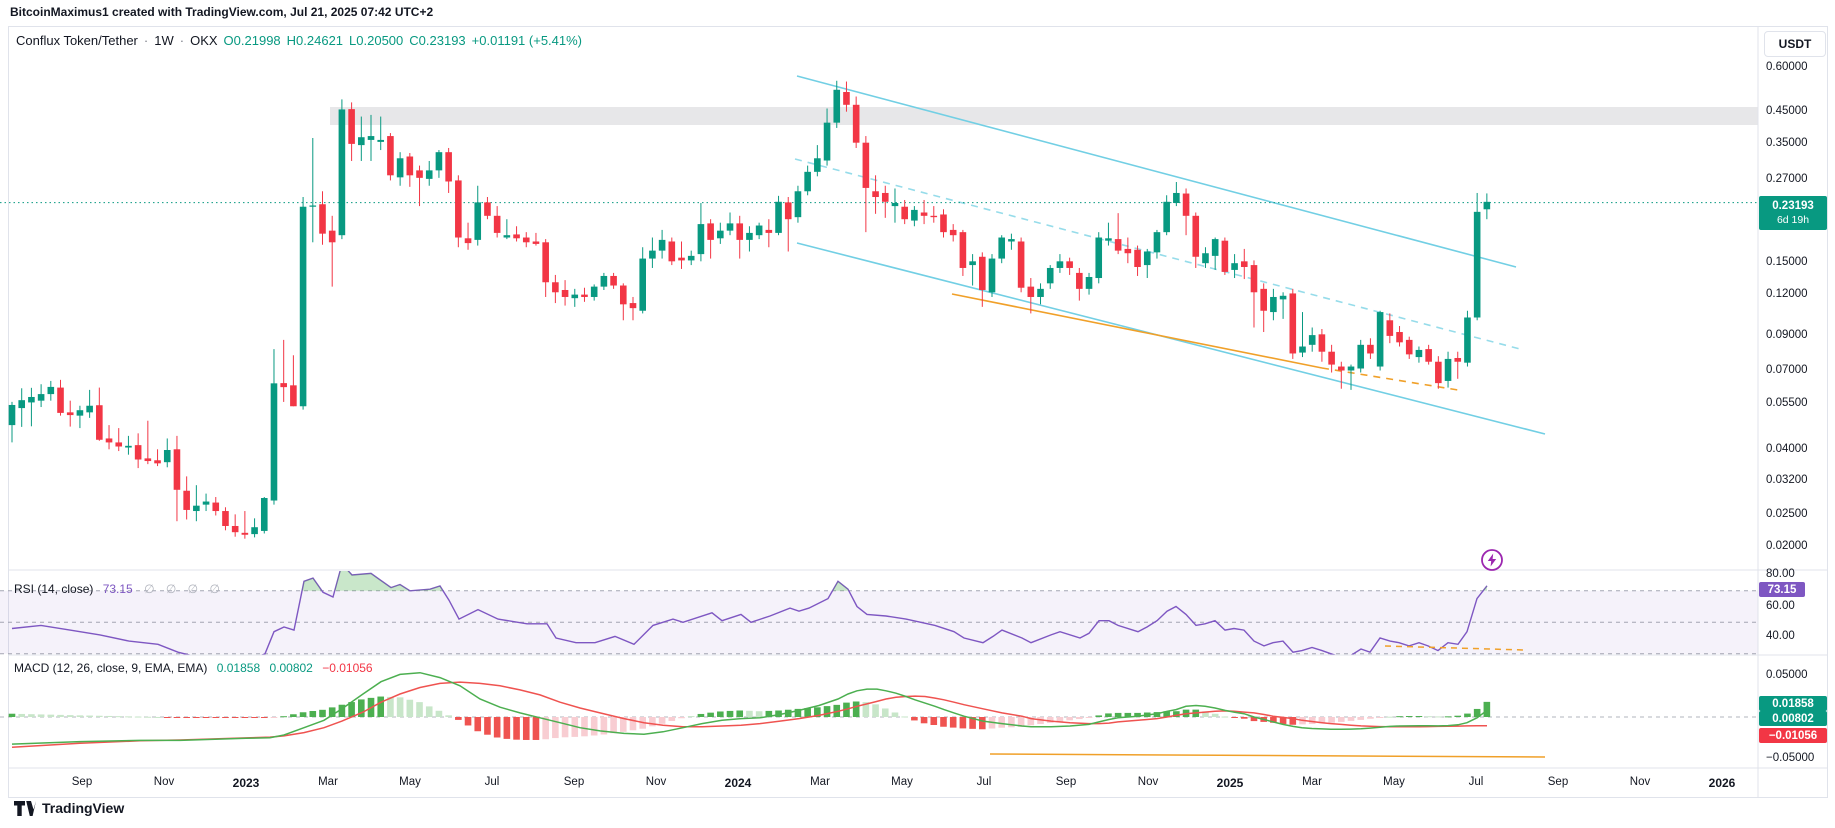 The image size is (1835, 828). Describe the element at coordinates (77, 40) in the screenshot. I see `symbol-name: Conflux Token/Tether` at that location.